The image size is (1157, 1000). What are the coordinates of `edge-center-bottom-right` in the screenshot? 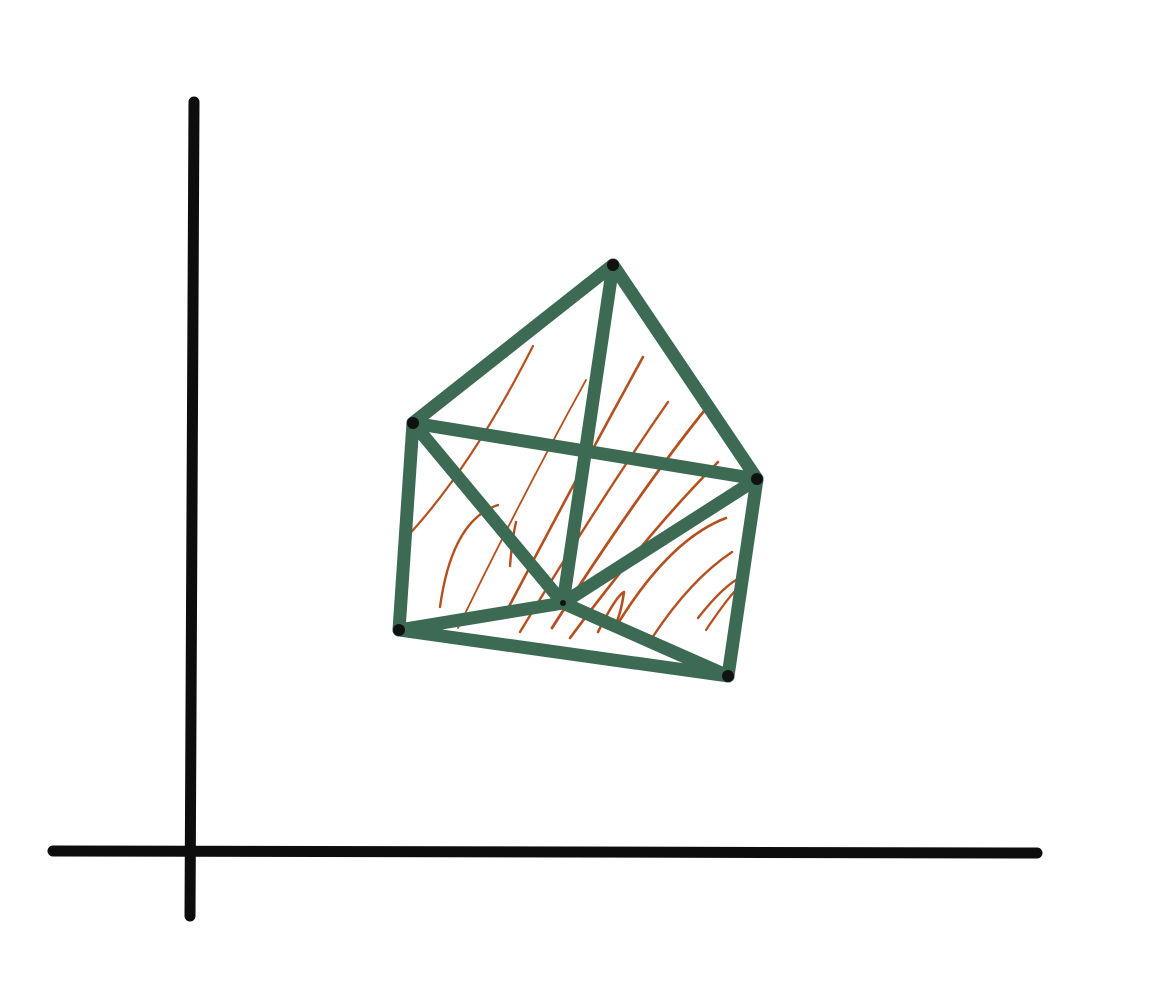 It's located at (645, 639).